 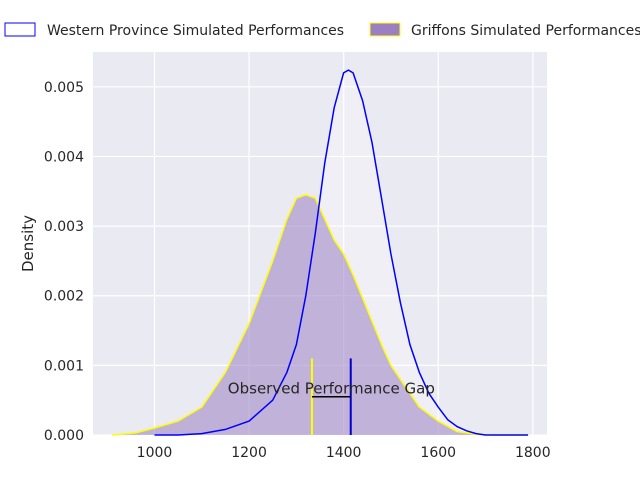 I want to click on y-tick-labels: 0.000 0.001 0.002 0.003 0.004 0.005, so click(x=64, y=262).